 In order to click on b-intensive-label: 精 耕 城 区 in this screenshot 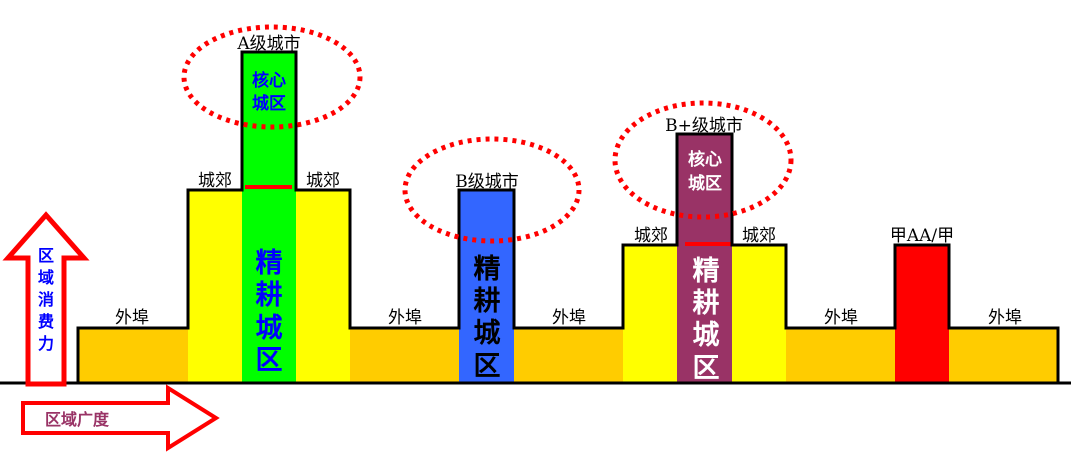, I will do `click(487, 318)`.